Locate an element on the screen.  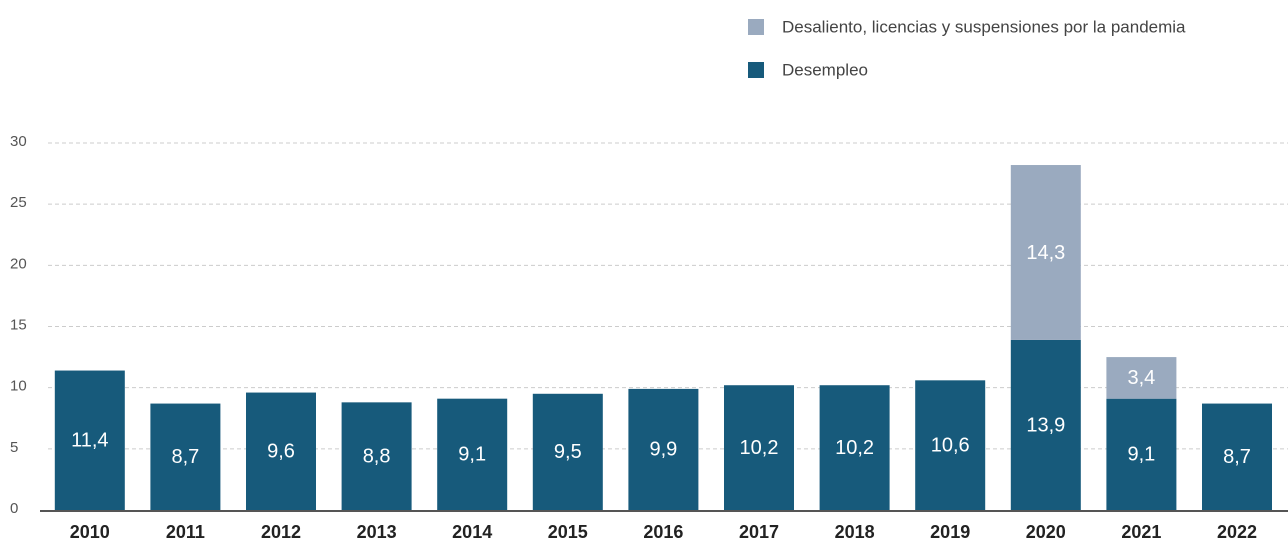
y-tick-label: 30 is located at coordinates (18, 141).